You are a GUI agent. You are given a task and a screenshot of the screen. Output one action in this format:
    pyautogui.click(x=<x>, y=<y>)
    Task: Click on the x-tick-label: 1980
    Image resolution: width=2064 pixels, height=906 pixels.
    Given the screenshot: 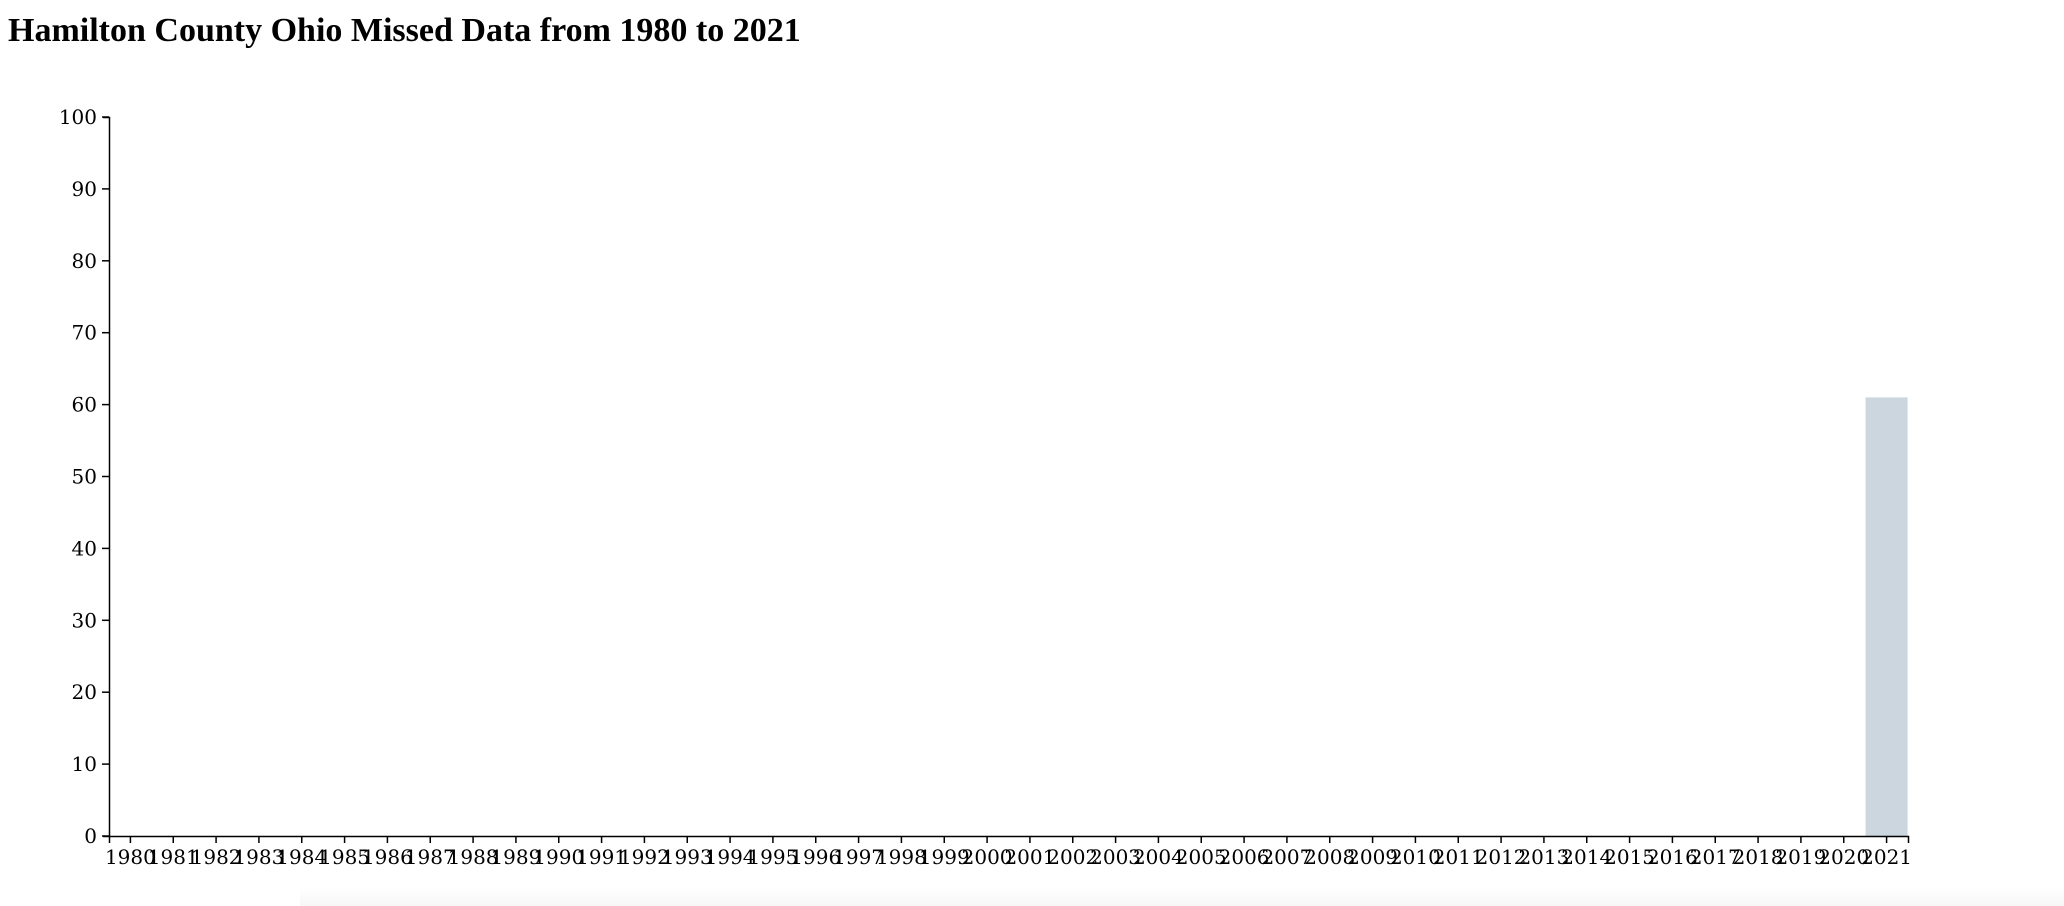 What is the action you would take?
    pyautogui.click(x=130, y=857)
    